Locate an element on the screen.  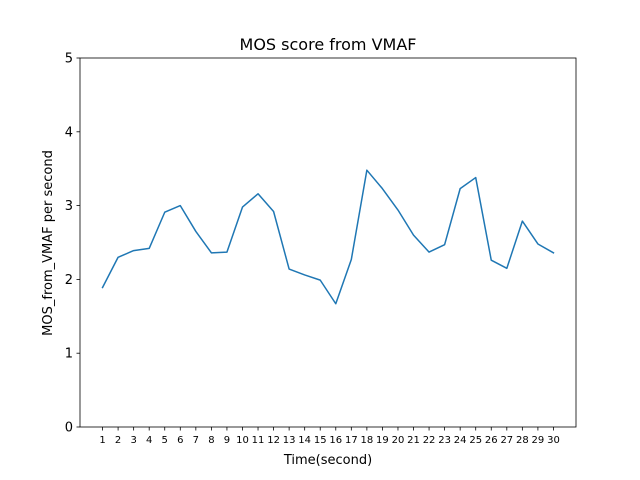
x-axis-label: Time(second) is located at coordinates (327, 460).